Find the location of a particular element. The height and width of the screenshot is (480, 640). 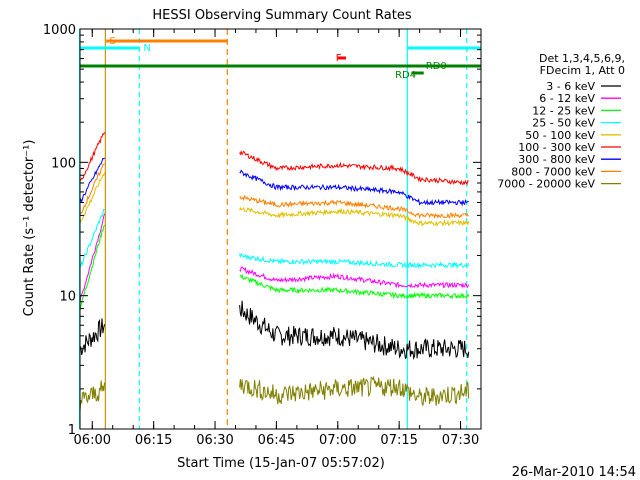

legend-entry: 100 - 300 keV is located at coordinates (556, 147).